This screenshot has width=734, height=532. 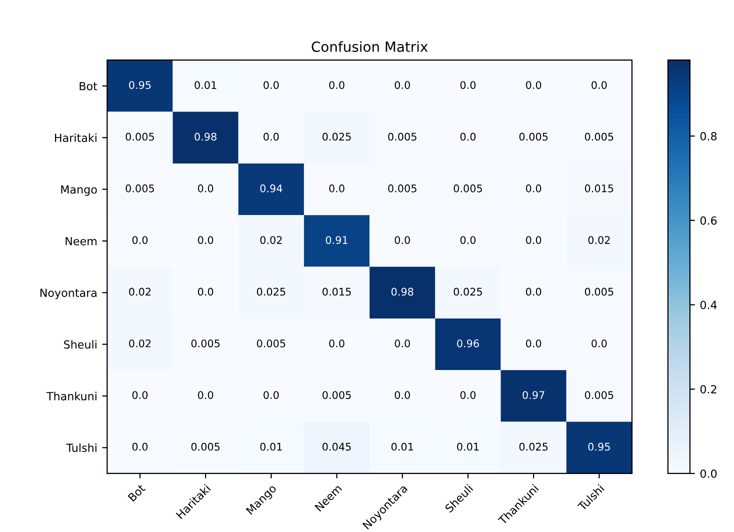 What do you see at coordinates (271, 188) in the screenshot?
I see `data-label: 0.94` at bounding box center [271, 188].